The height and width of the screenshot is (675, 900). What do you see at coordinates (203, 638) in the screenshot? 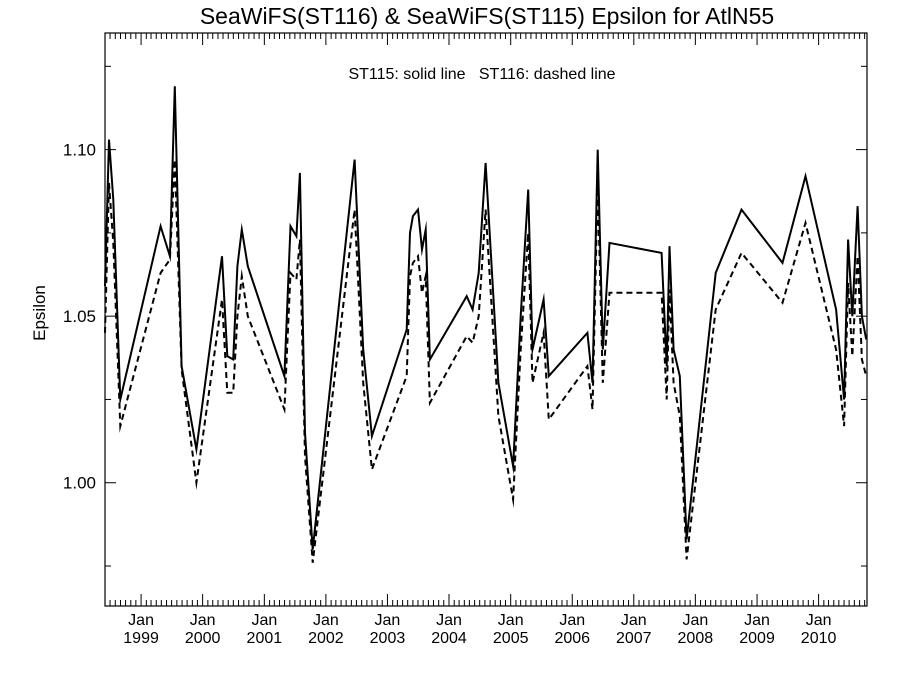
I see `x-tick-year-label: 2000` at bounding box center [203, 638].